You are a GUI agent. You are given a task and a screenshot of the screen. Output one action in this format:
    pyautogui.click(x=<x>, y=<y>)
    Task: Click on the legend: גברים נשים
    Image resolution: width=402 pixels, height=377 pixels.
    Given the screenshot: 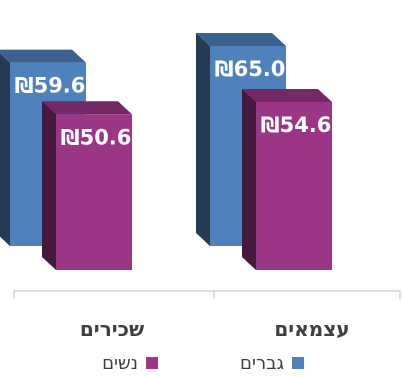 What is the action you would take?
    pyautogui.click(x=203, y=363)
    